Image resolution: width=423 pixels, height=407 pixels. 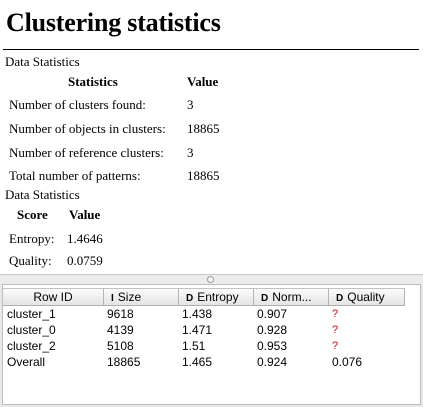 What do you see at coordinates (86, 152) in the screenshot?
I see `stat-label: Number of reference clusters:` at bounding box center [86, 152].